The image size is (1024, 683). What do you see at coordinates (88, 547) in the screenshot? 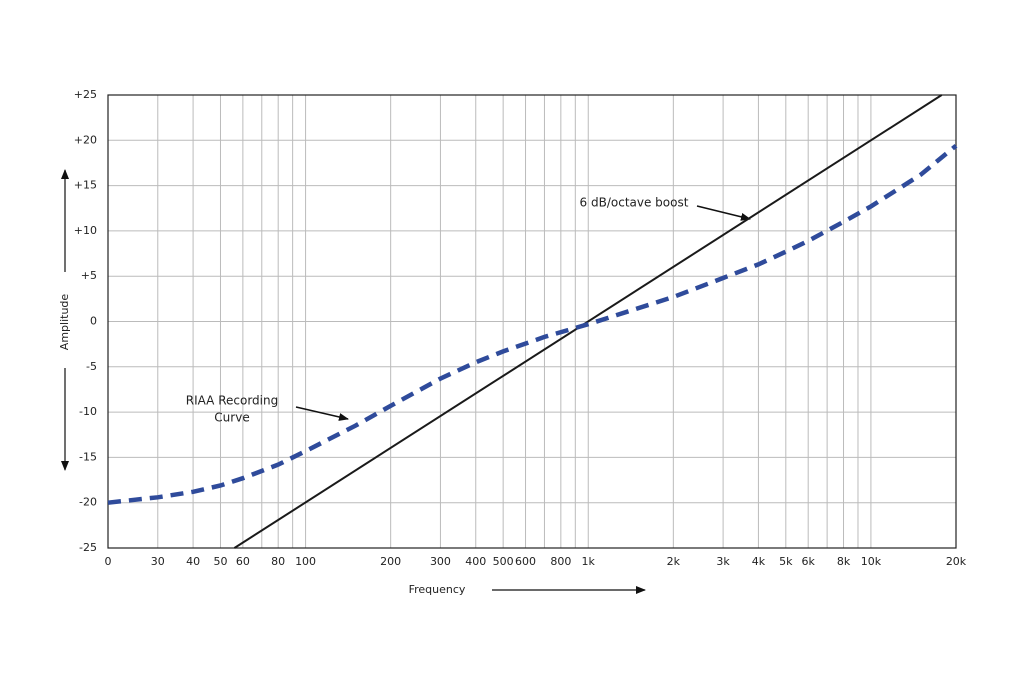
I see `y-tick-label: -25` at bounding box center [88, 547].